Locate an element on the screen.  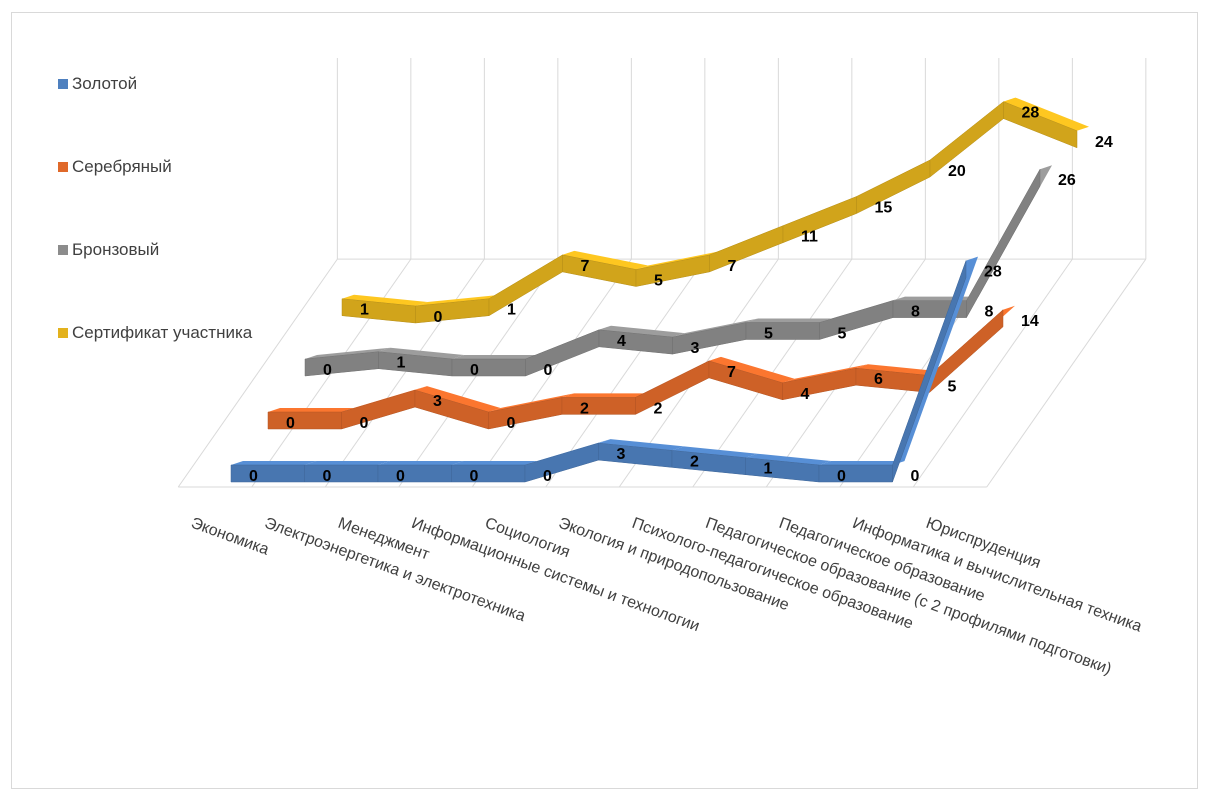
data-label: 24 is located at coordinates (1104, 142).